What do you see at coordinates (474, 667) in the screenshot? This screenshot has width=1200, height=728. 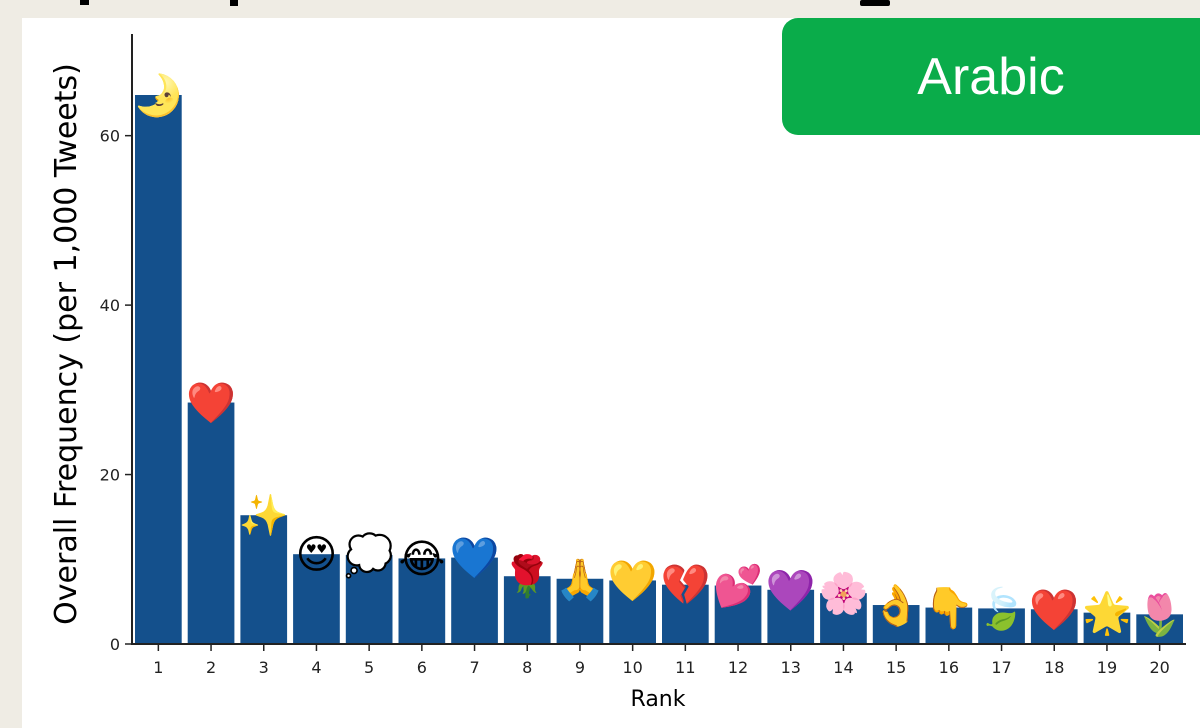 I see `x-tick-label: 7` at bounding box center [474, 667].